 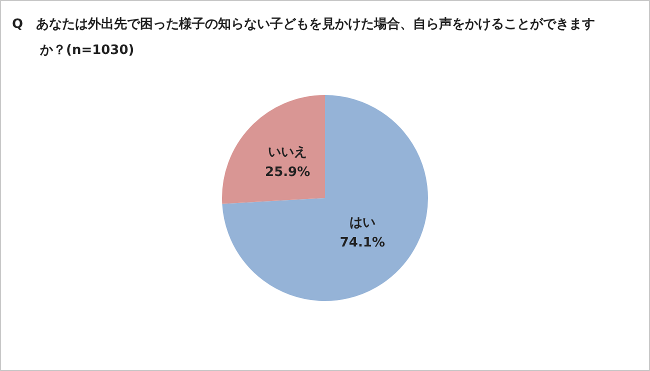 I want to click on data-label: 25.9%, so click(x=287, y=172).